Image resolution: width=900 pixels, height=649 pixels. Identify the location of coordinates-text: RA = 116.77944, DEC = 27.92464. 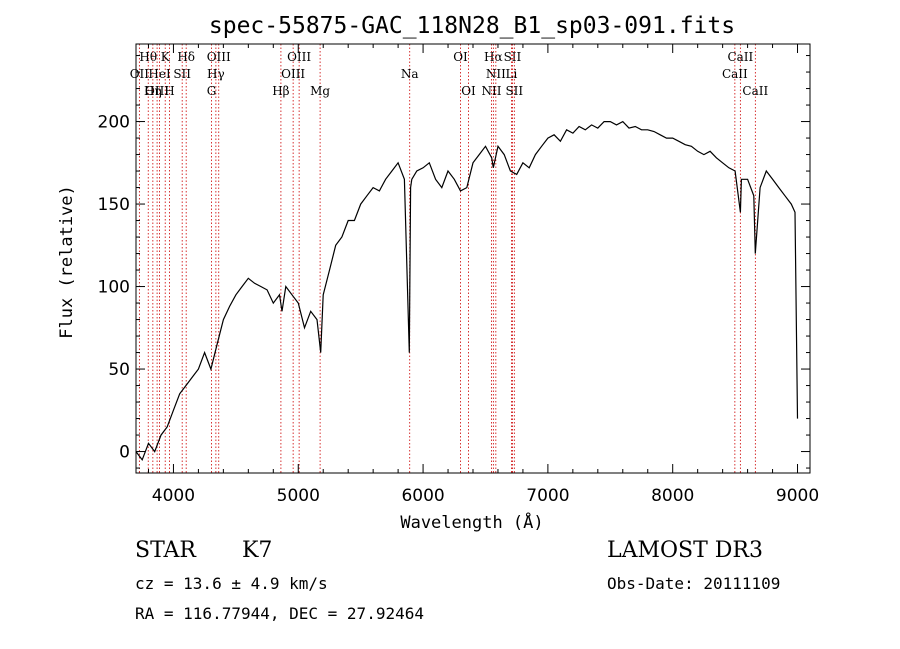
(279, 613).